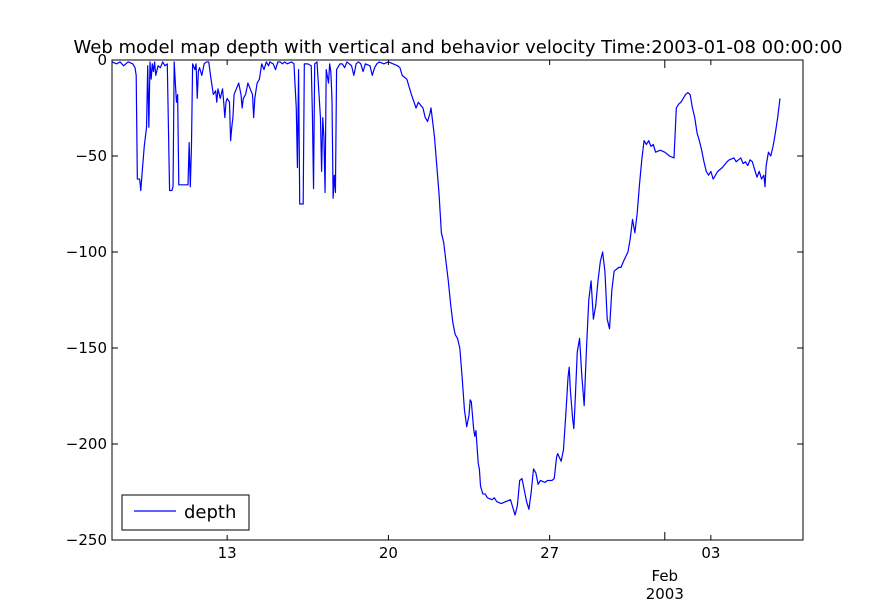 Image resolution: width=892 pixels, height=600 pixels. Describe the element at coordinates (710, 553) in the screenshot. I see `x-tick-label: 03` at that location.